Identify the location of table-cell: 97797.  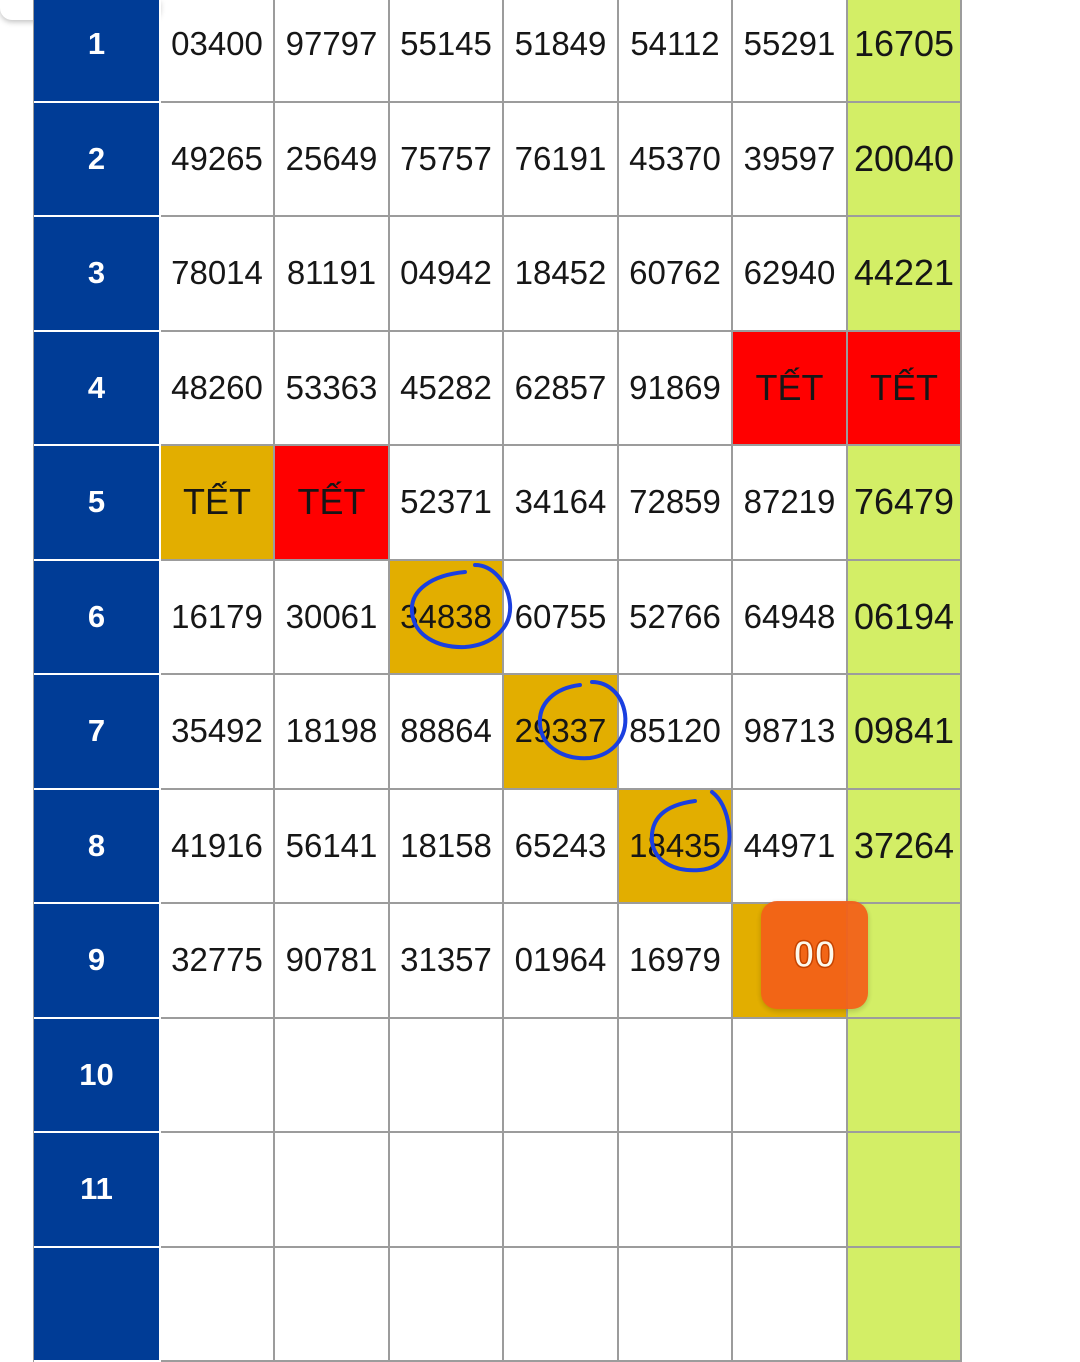
(332, 51).